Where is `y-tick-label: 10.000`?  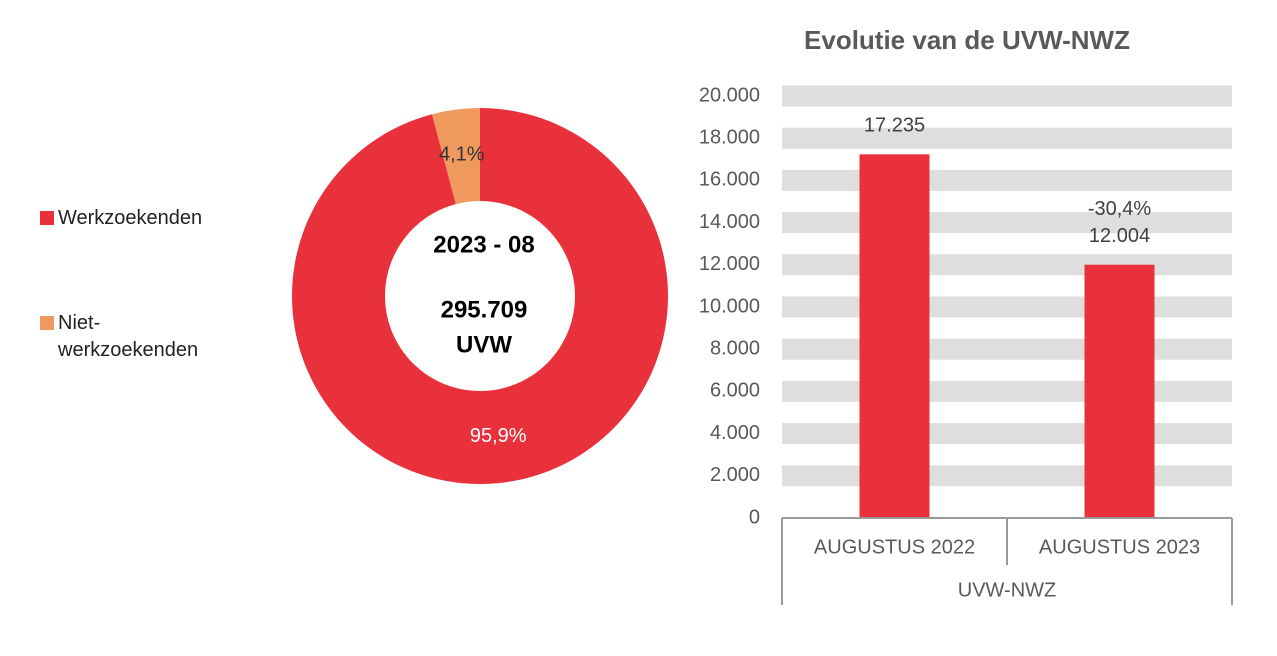 y-tick-label: 10.000 is located at coordinates (729, 306).